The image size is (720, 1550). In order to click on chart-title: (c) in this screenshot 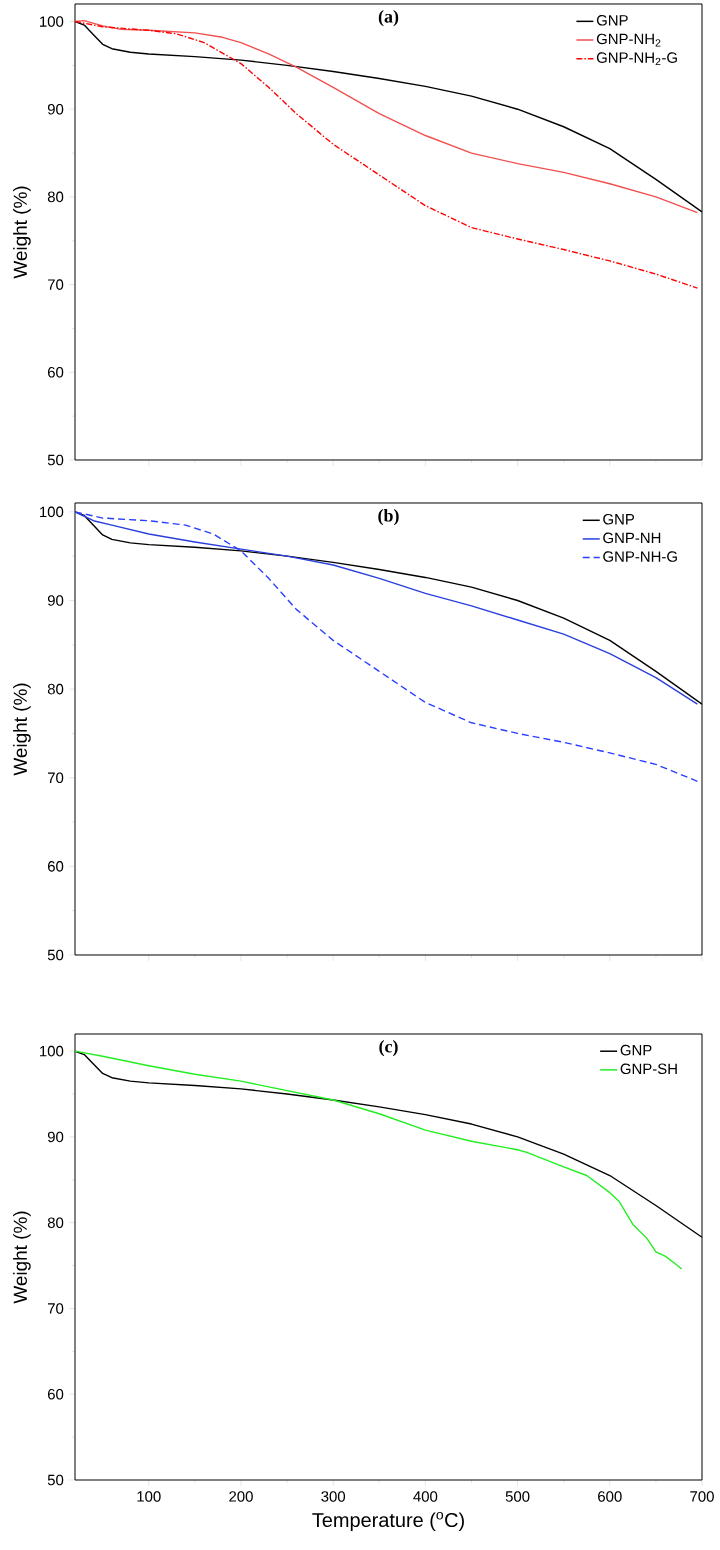, I will do `click(388, 1048)`.